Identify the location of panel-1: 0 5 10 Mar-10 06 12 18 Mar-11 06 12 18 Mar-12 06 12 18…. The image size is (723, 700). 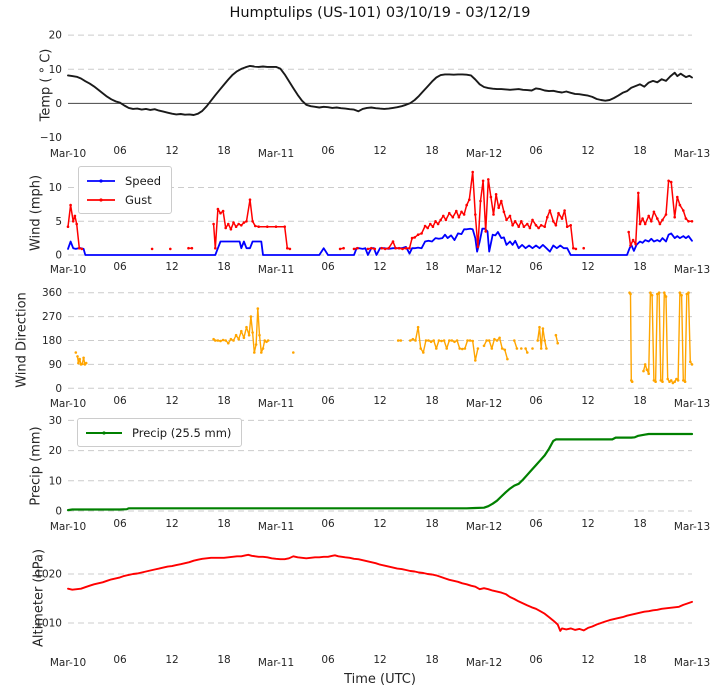
(379, 223).